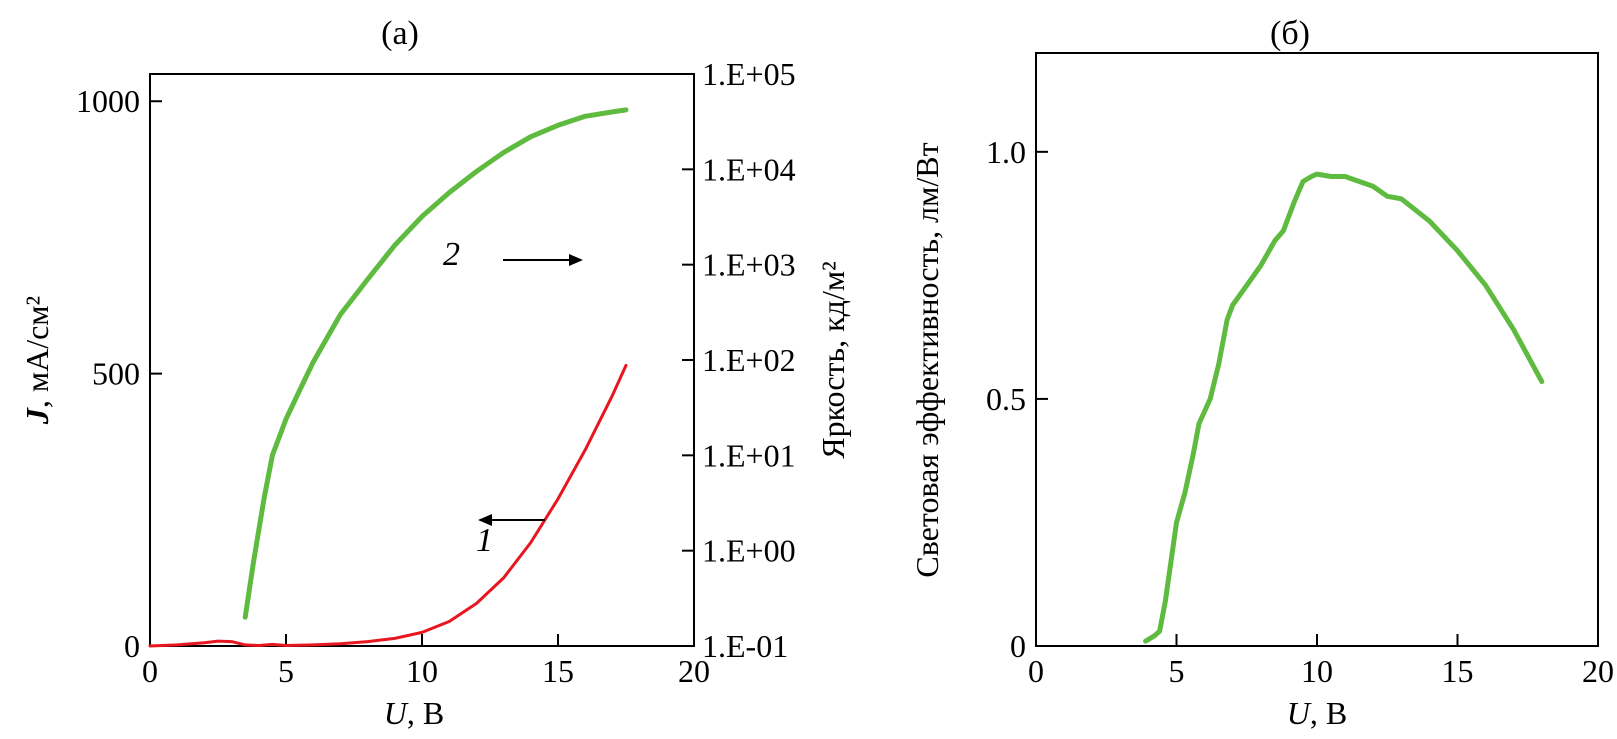 The width and height of the screenshot is (1617, 739). What do you see at coordinates (1598, 671) in the screenshot?
I see `panel-b-x-tick-label: 20` at bounding box center [1598, 671].